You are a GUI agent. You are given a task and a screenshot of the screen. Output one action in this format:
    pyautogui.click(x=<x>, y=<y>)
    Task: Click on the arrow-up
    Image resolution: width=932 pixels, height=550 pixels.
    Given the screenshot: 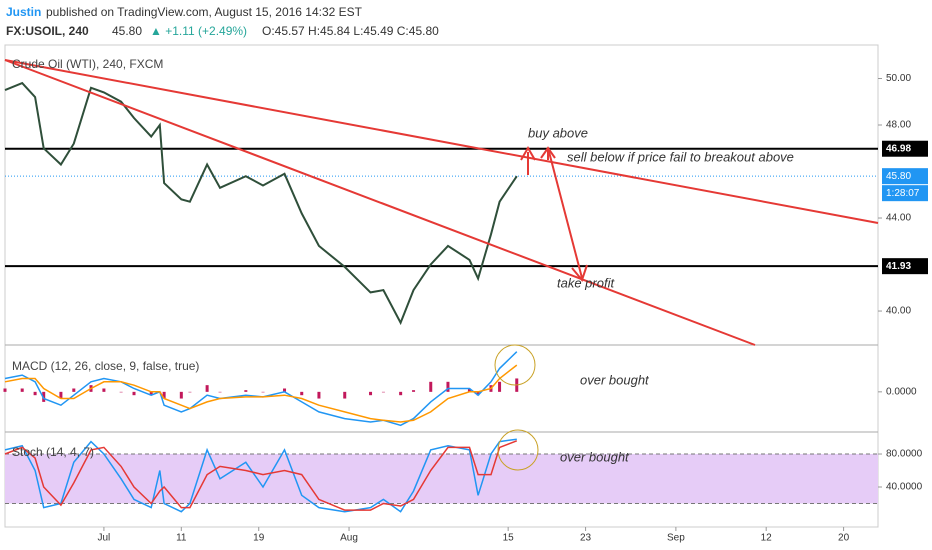 What is the action you would take?
    pyautogui.click(x=528, y=160)
    